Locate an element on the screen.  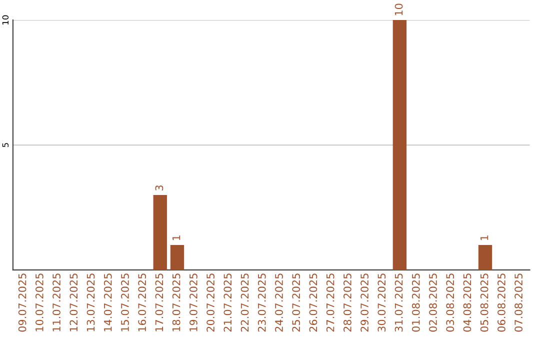
x-tick-label: 05.08.2025 is located at coordinates (484, 303).